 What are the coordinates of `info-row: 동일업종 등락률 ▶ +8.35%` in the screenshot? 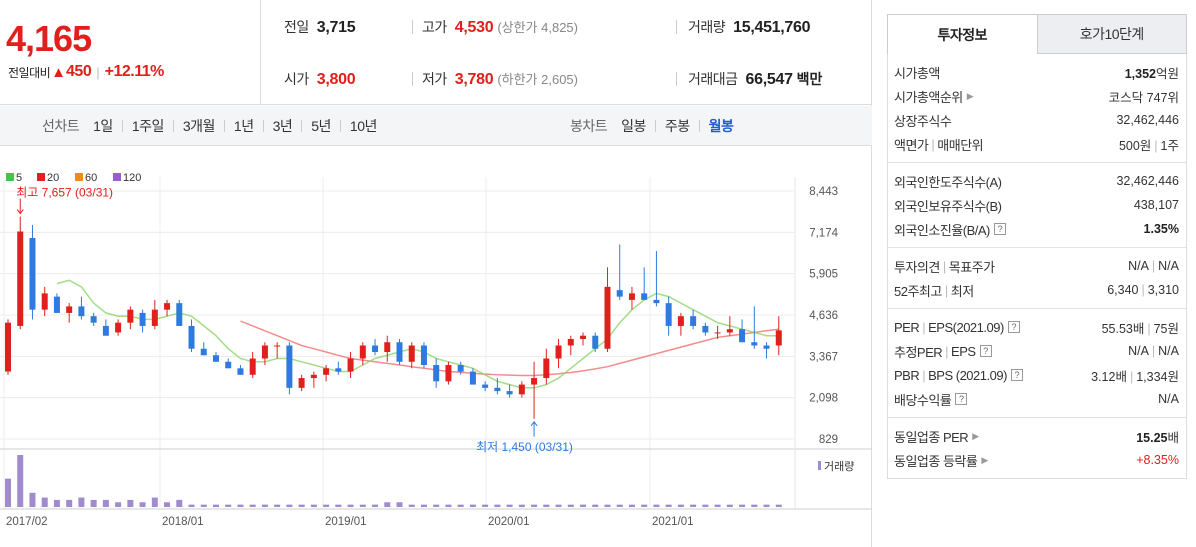 It's located at (1036, 460).